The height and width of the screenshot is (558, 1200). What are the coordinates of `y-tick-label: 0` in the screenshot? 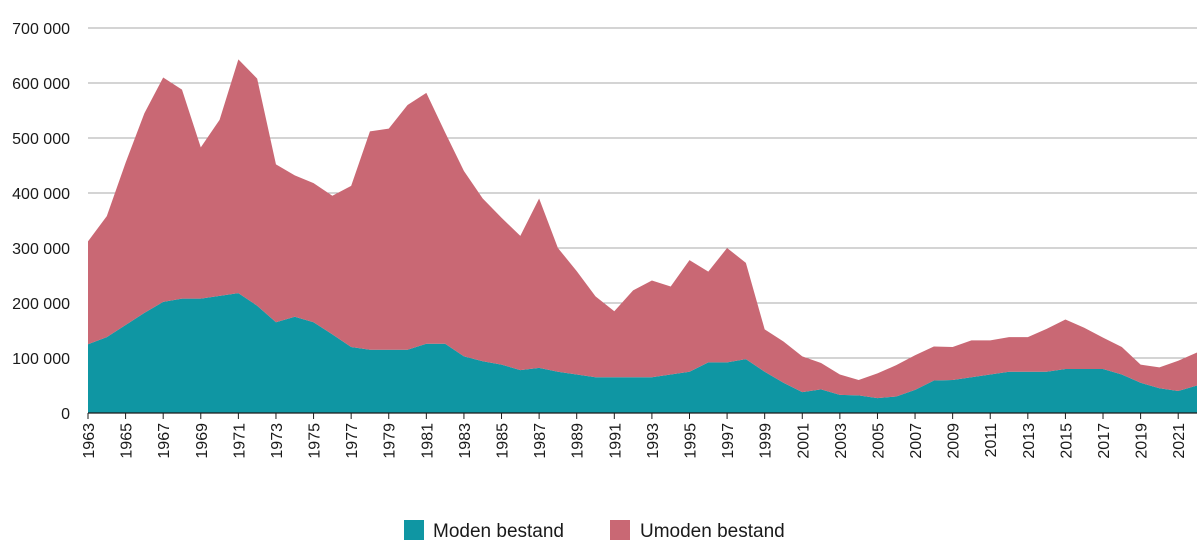 It's located at (65, 414).